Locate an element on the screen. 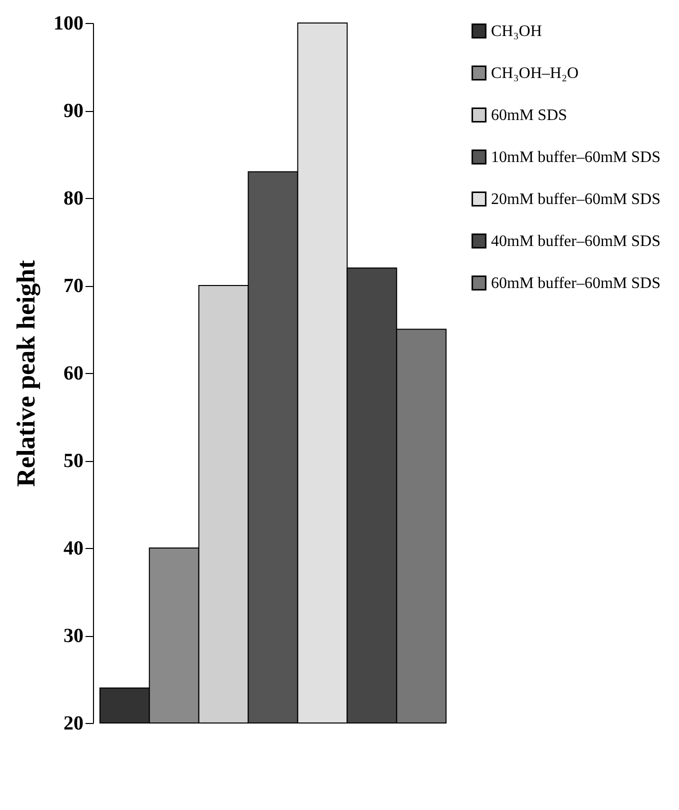  legend-label: 60mM buffer–60mM SDS is located at coordinates (575, 283).